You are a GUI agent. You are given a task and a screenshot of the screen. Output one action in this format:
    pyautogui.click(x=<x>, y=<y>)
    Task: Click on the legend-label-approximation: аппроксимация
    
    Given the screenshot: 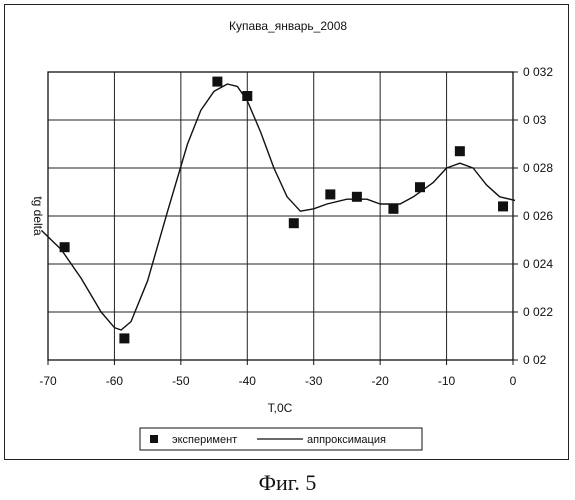 What is the action you would take?
    pyautogui.click(x=346, y=440)
    